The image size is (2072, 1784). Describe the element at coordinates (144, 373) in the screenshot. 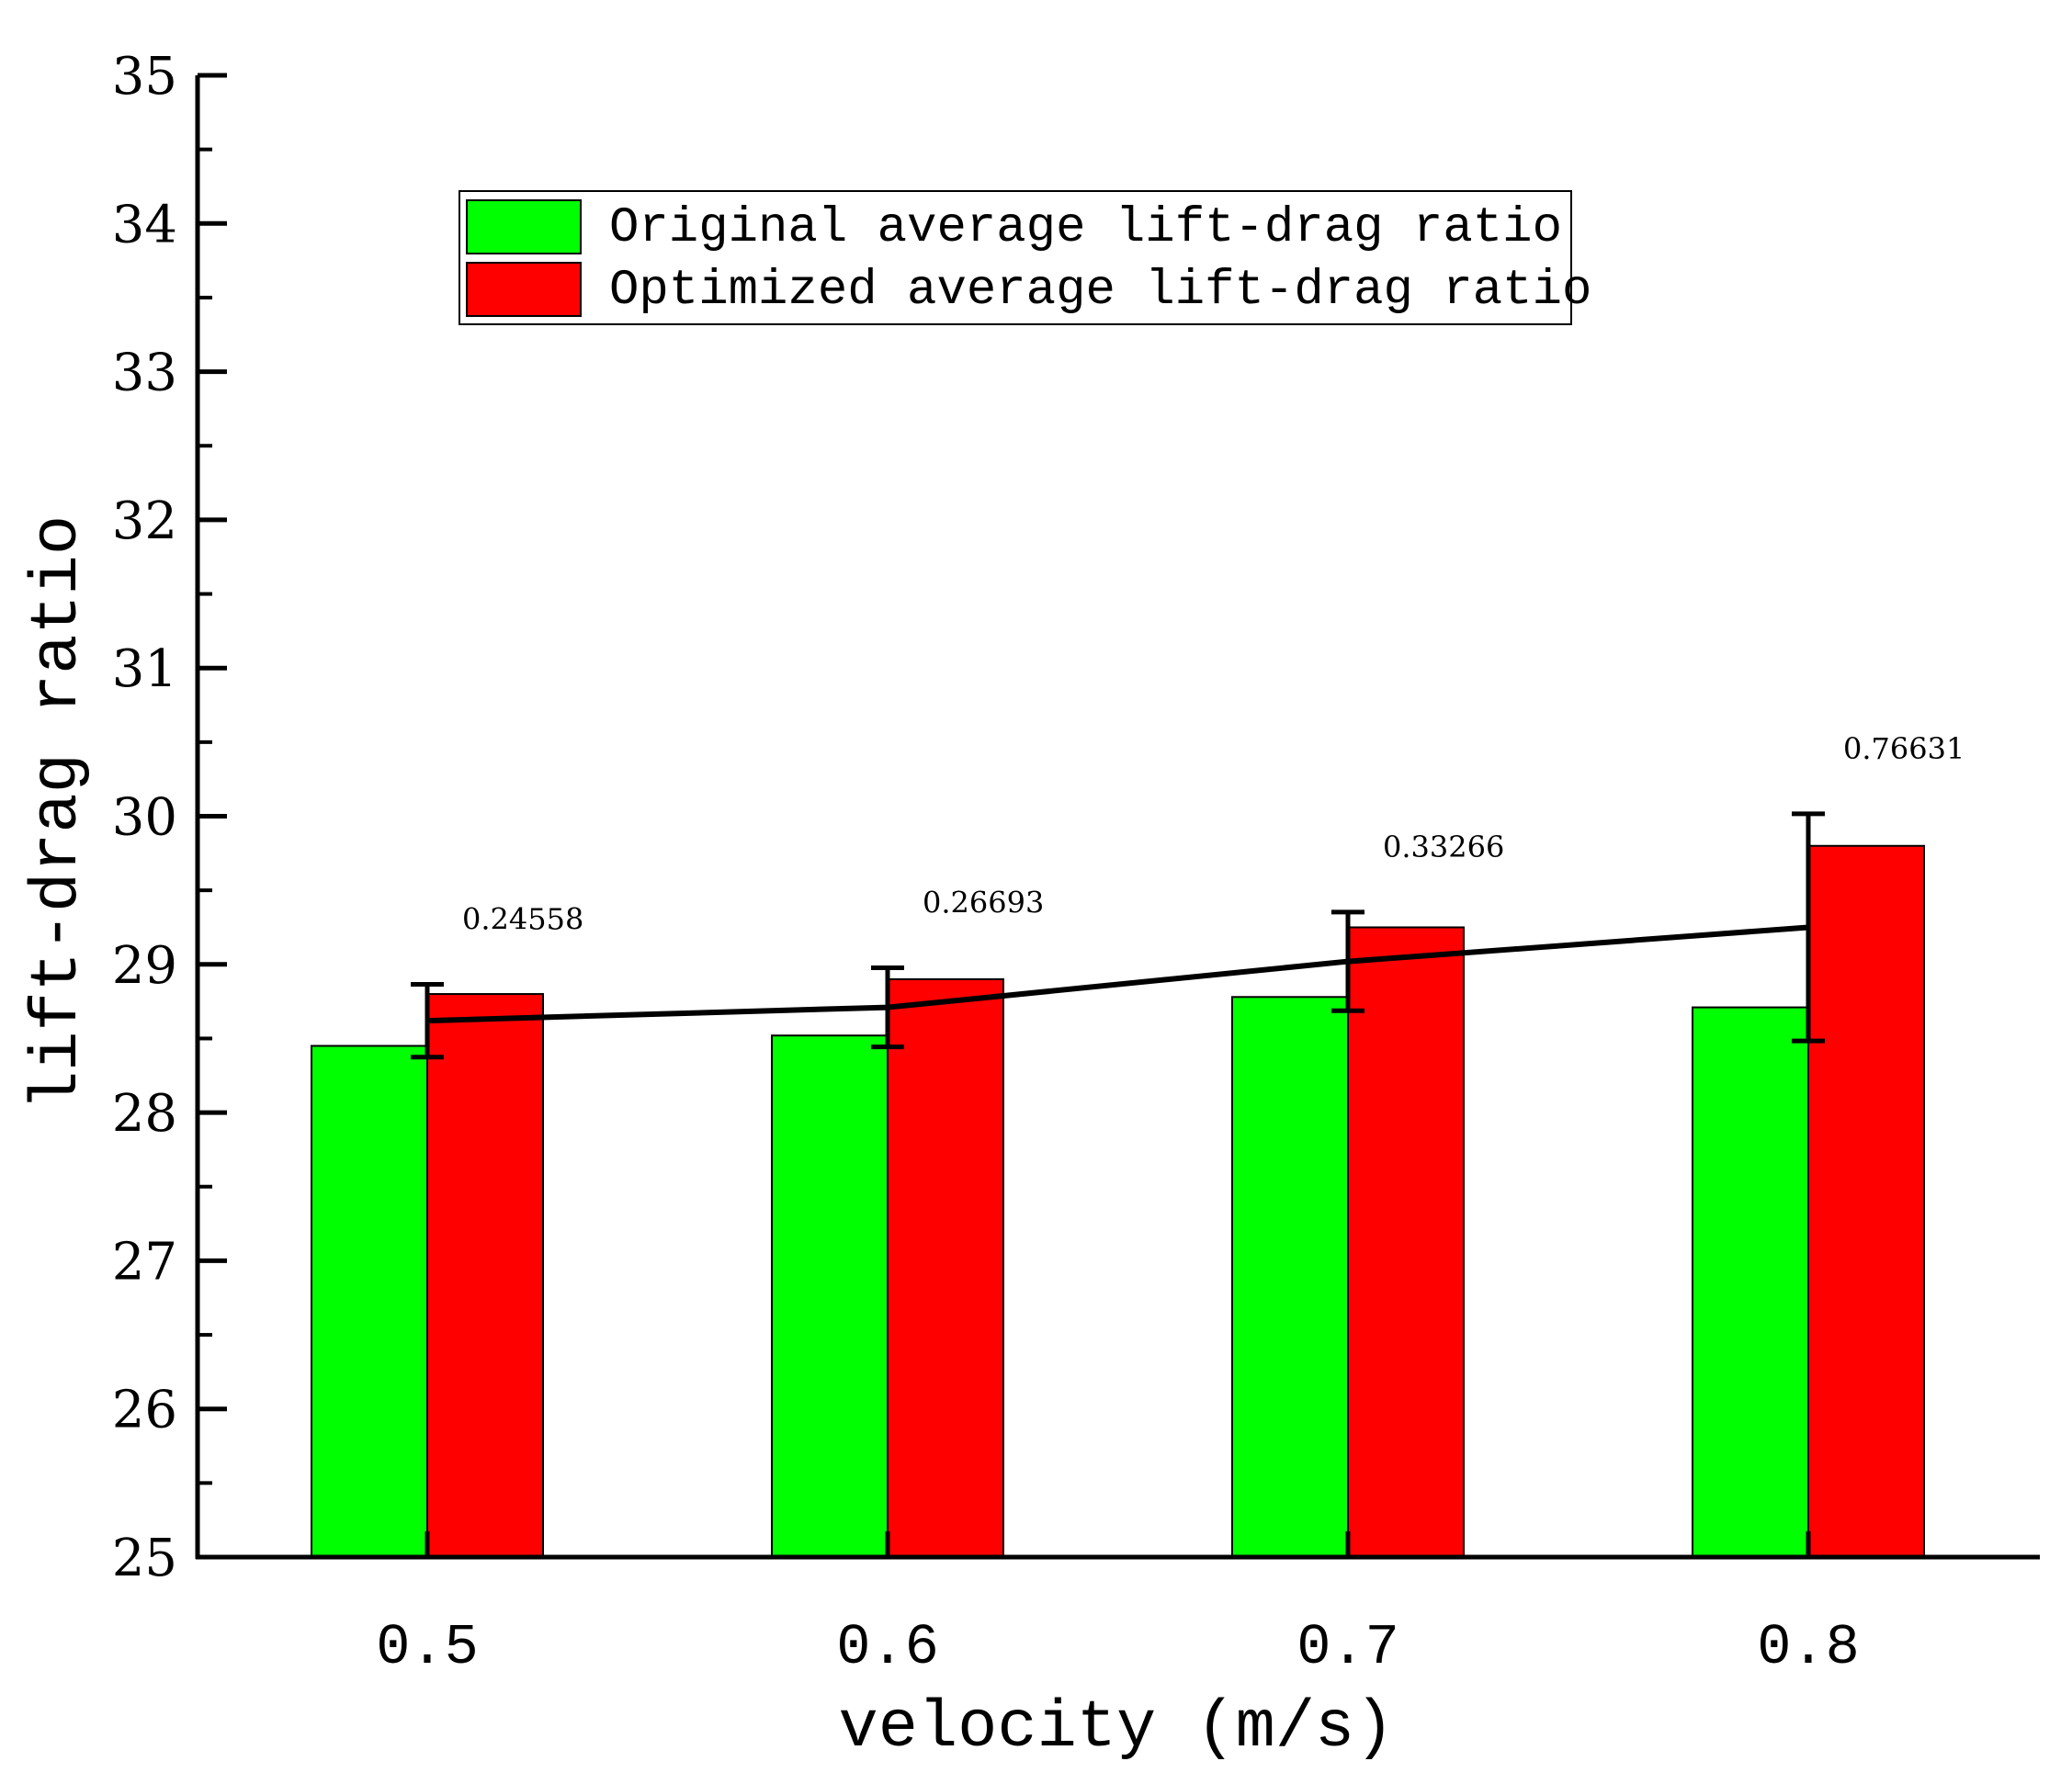

I see `y-tick-label-33: 33` at that location.